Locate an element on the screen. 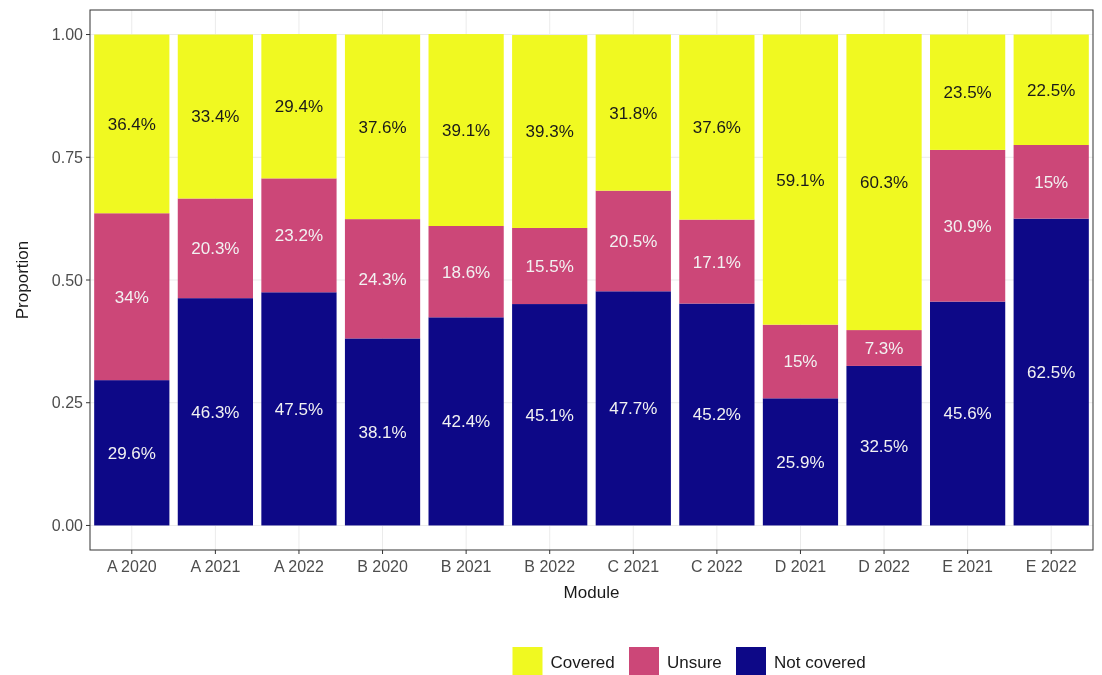  x-tick-label: E 2021 is located at coordinates (968, 566).